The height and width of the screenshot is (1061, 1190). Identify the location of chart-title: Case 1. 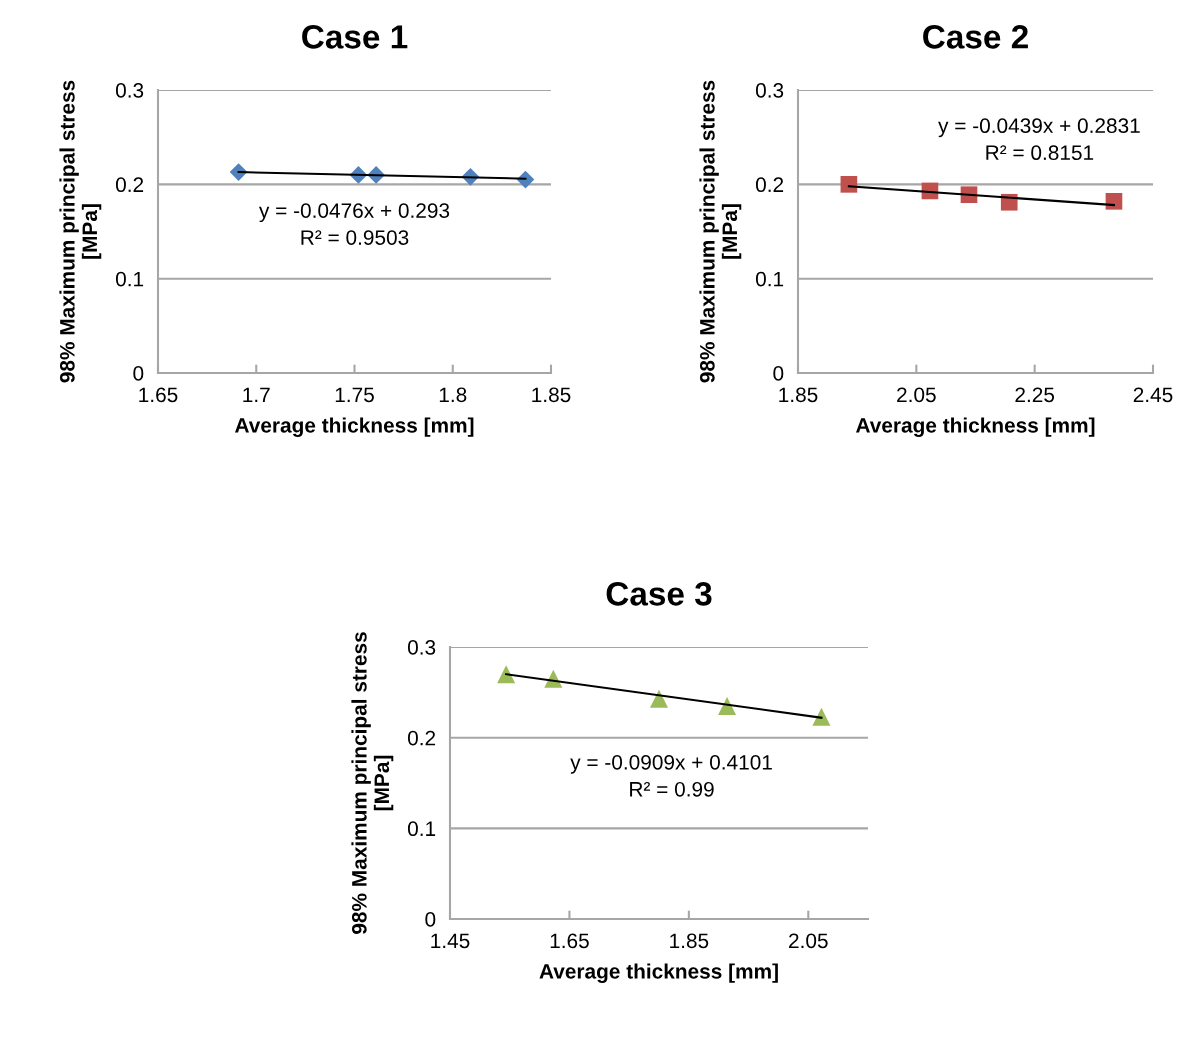
(355, 37).